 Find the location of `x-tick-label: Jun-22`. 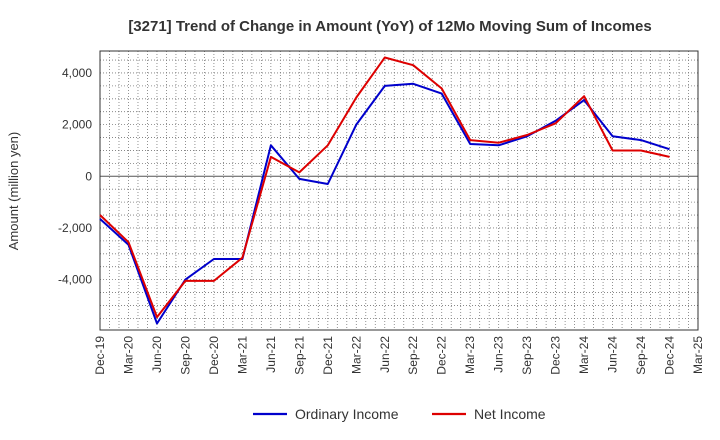

x-tick-label: Jun-22 is located at coordinates (385, 354).